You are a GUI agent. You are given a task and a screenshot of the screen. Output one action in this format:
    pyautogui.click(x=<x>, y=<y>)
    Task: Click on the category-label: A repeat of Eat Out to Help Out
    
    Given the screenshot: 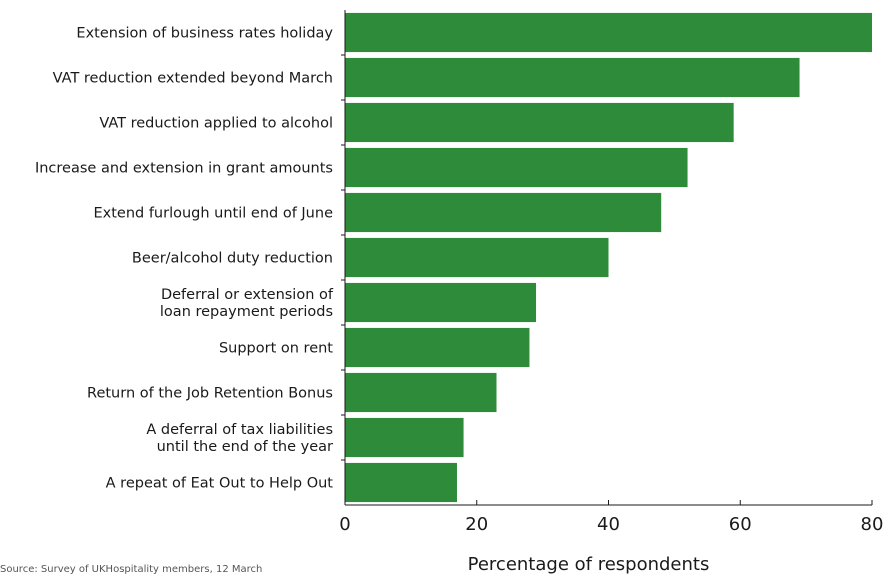 What is the action you would take?
    pyautogui.click(x=220, y=484)
    